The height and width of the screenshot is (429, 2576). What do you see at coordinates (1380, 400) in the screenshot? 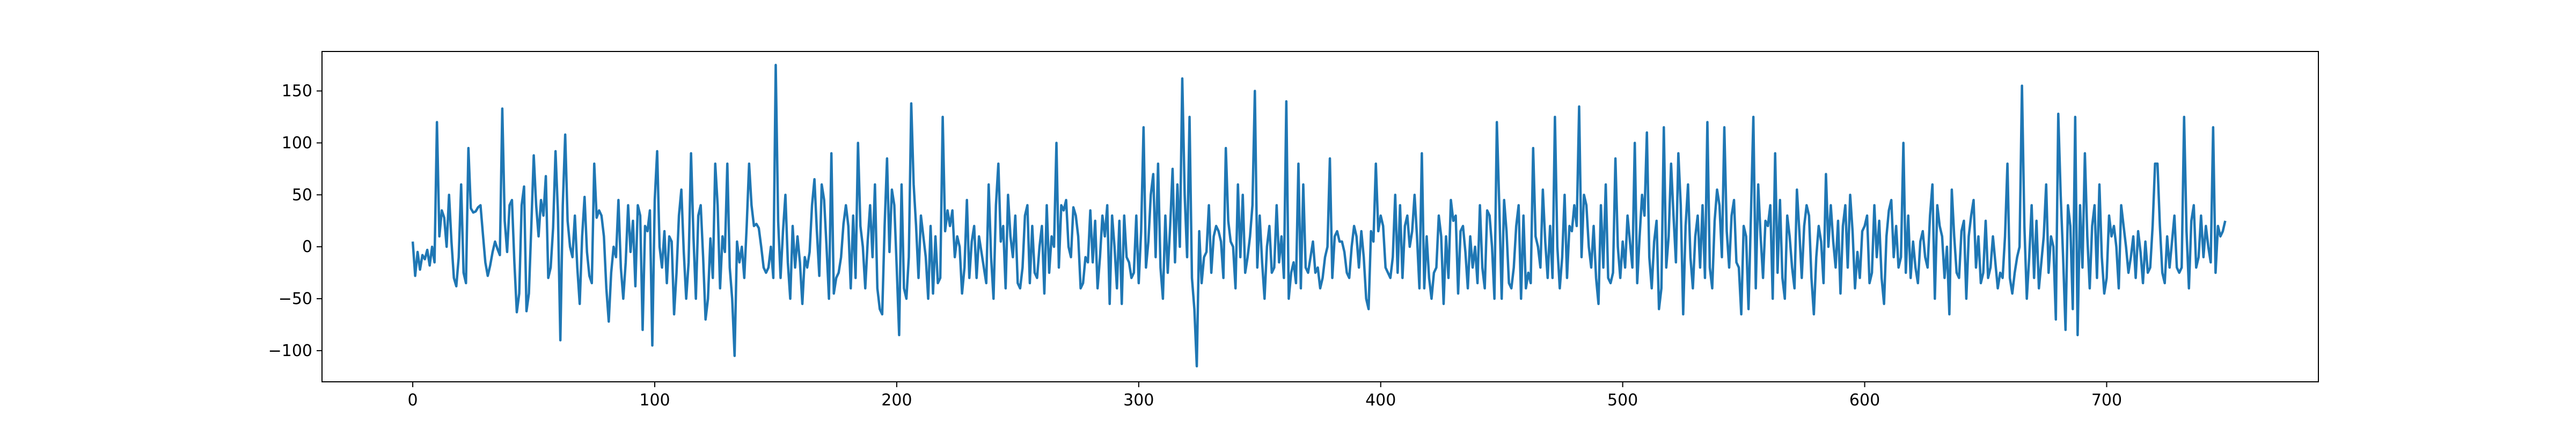
I see `x-tick-label: 400` at bounding box center [1380, 400].